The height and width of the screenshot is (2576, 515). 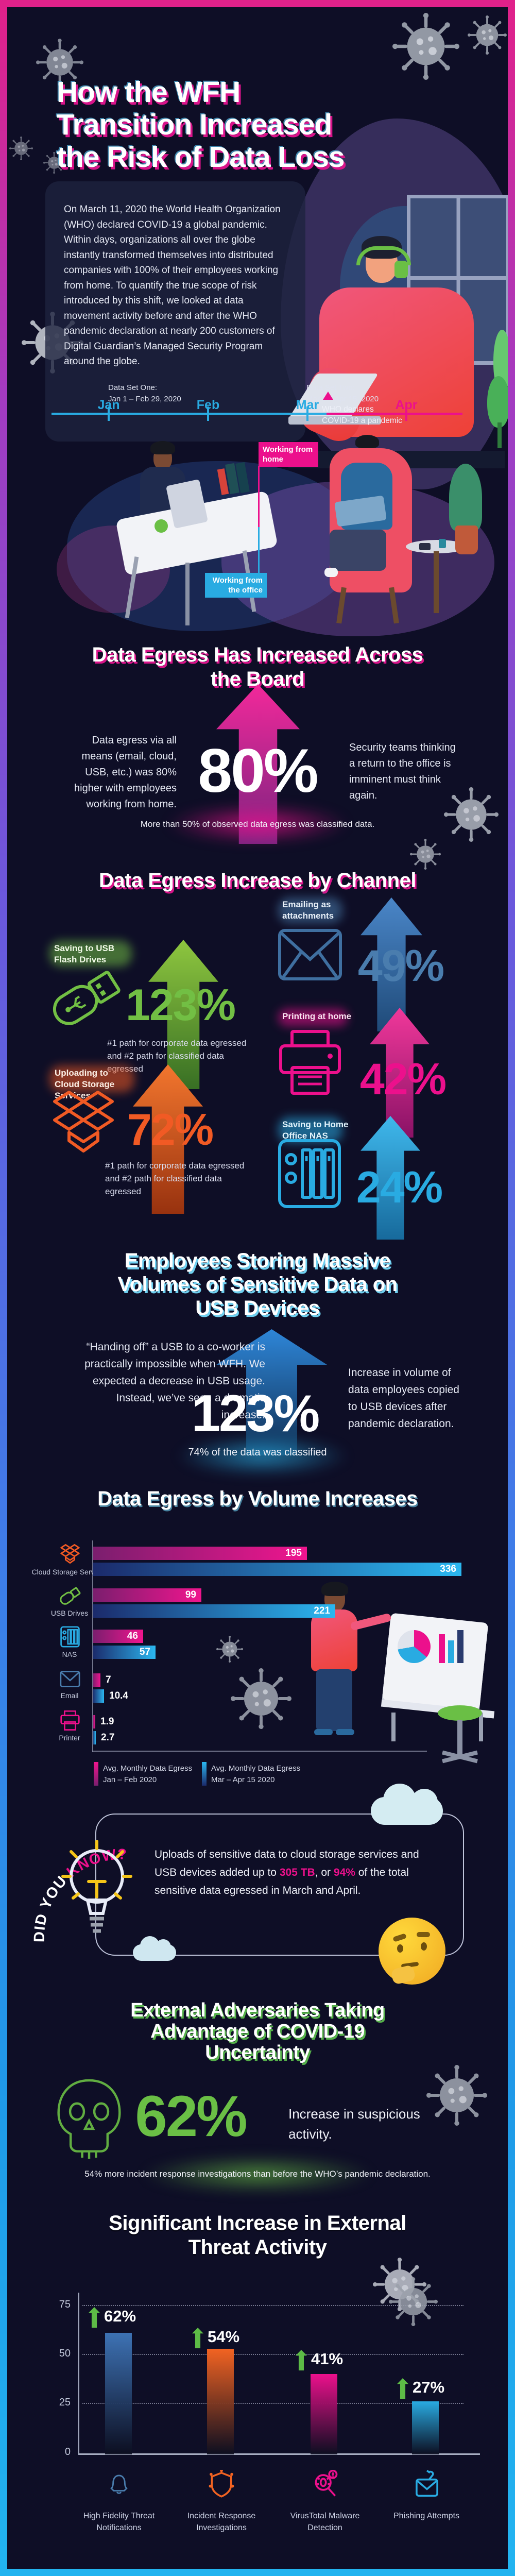 What do you see at coordinates (224, 2337) in the screenshot?
I see `threat-pct-1: 54%` at bounding box center [224, 2337].